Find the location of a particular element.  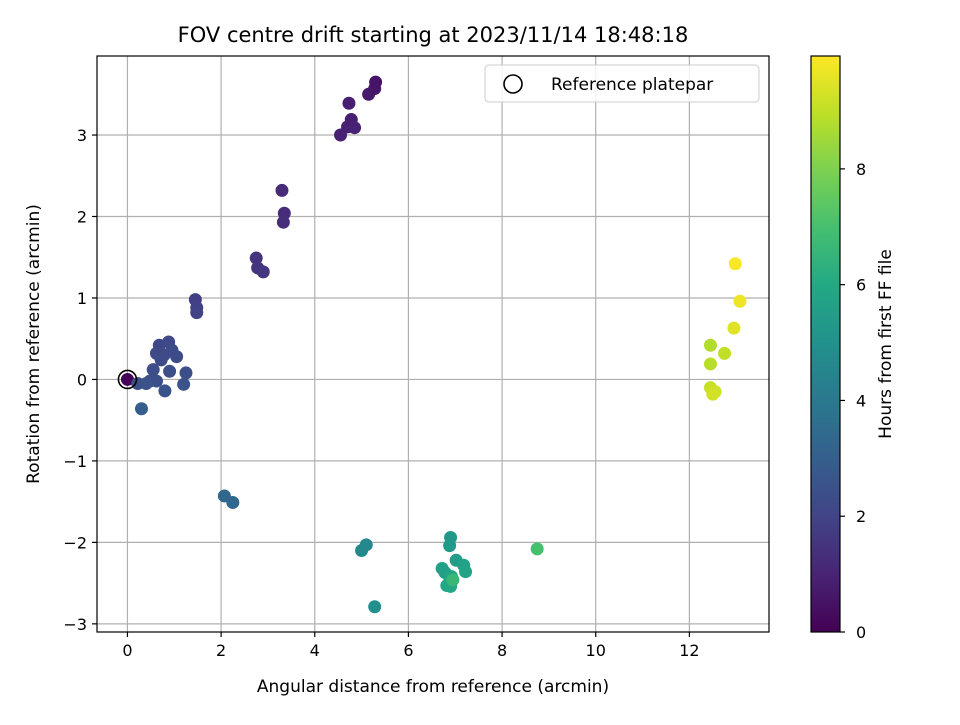

y-tick-label: −3 is located at coordinates (75, 624).